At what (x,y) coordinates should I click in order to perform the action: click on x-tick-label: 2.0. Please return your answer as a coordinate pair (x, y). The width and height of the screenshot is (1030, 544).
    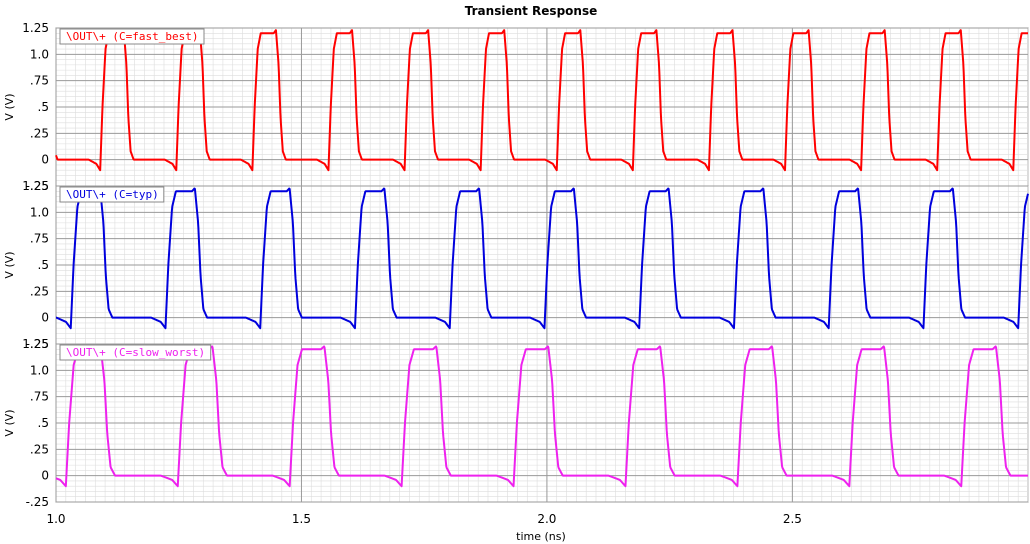
    Looking at the image, I should click on (546, 519).